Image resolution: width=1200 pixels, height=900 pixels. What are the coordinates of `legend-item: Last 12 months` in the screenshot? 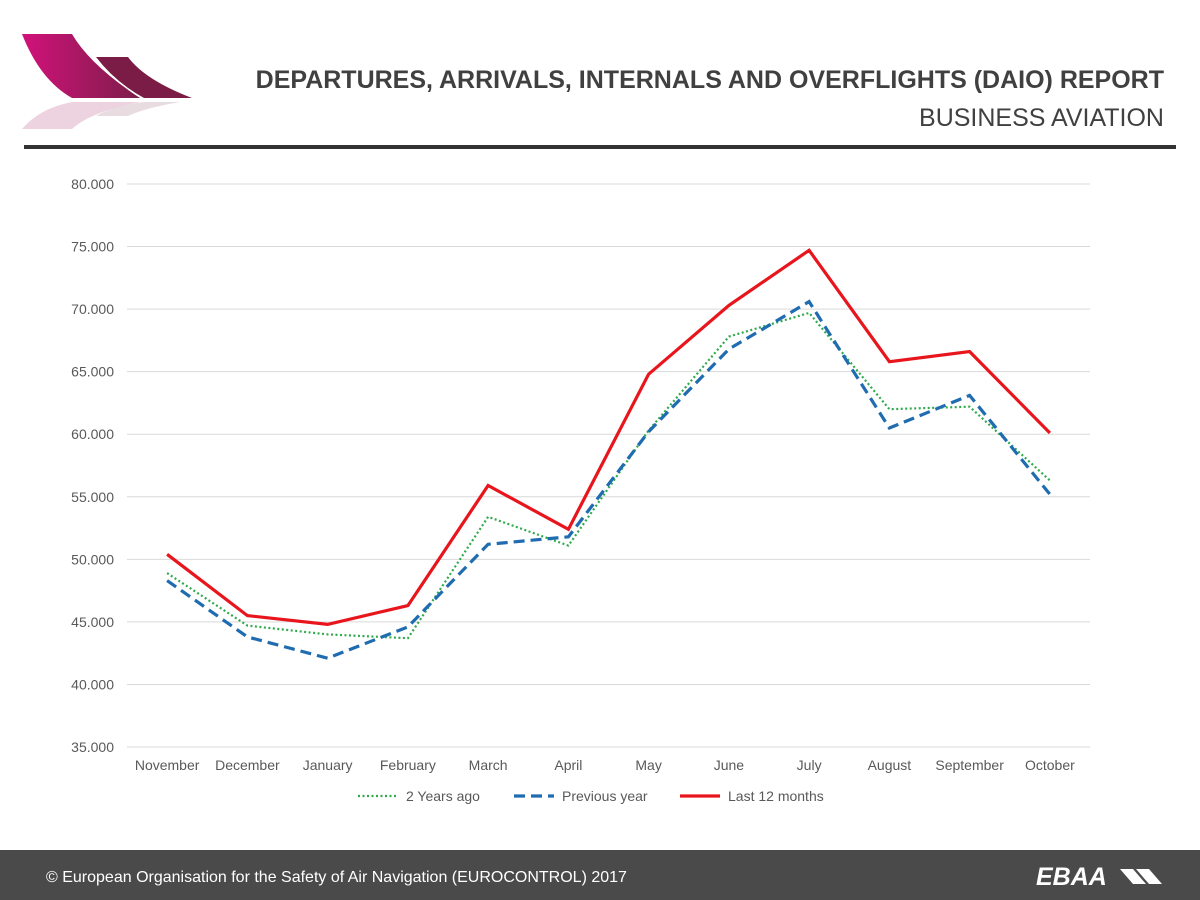 It's located at (752, 796).